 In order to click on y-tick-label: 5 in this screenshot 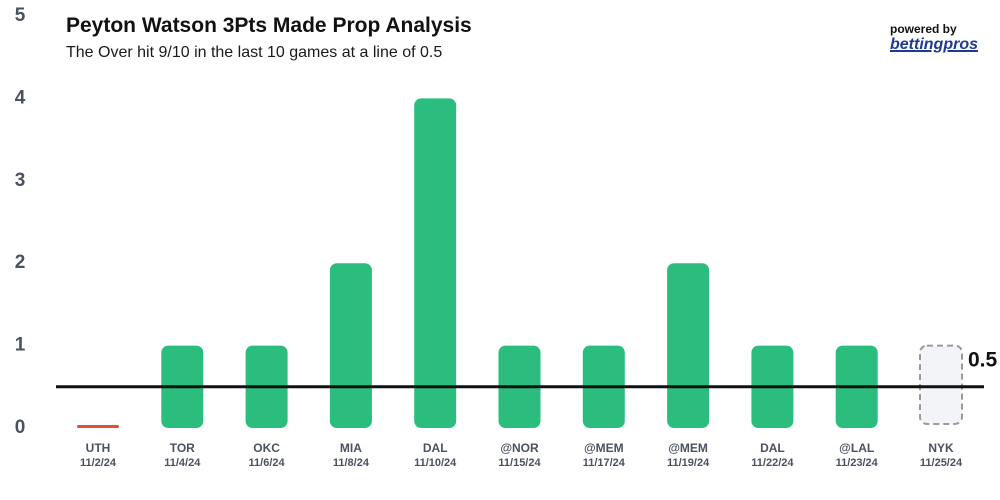, I will do `click(20, 15)`.